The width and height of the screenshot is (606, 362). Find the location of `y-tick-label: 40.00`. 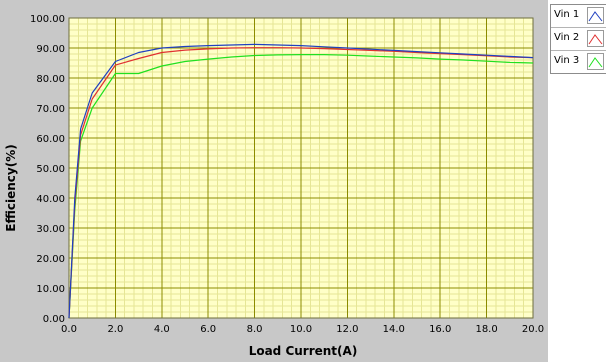

y-tick-label: 40.00 is located at coordinates (50, 199).